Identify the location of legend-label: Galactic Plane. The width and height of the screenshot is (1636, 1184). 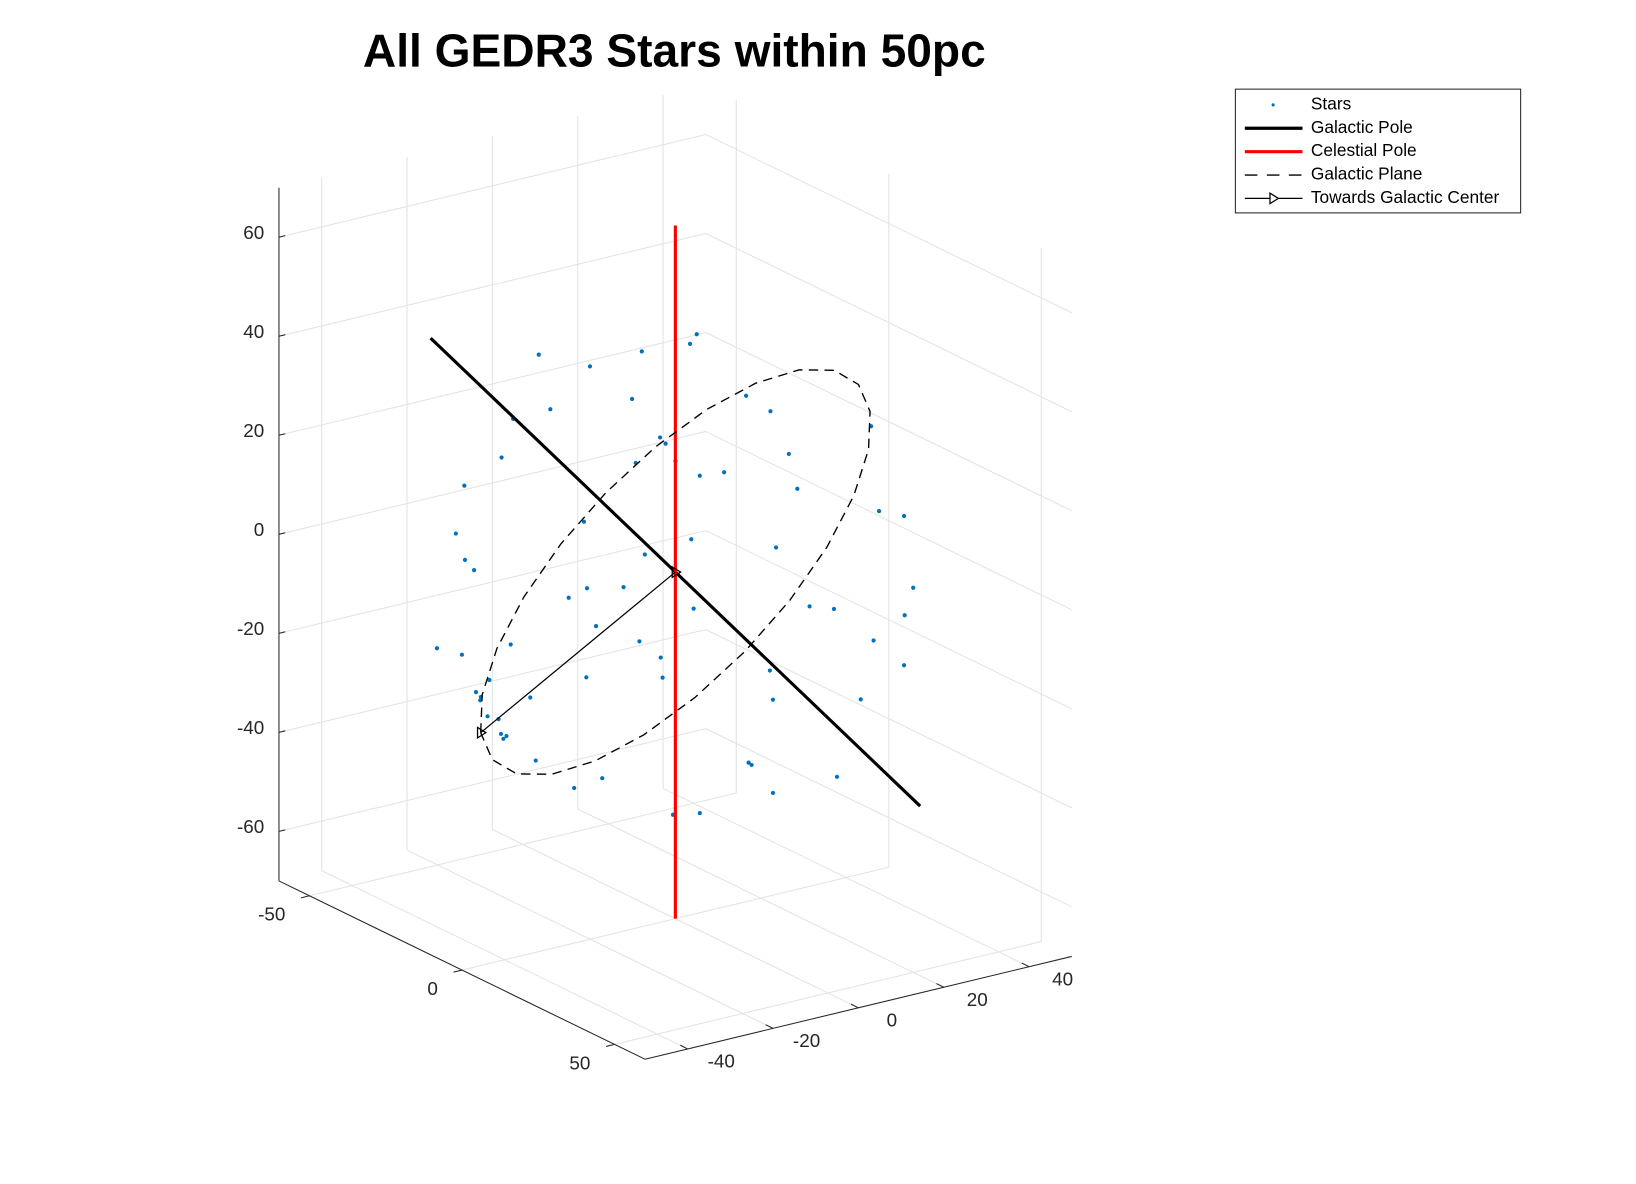
(1367, 174).